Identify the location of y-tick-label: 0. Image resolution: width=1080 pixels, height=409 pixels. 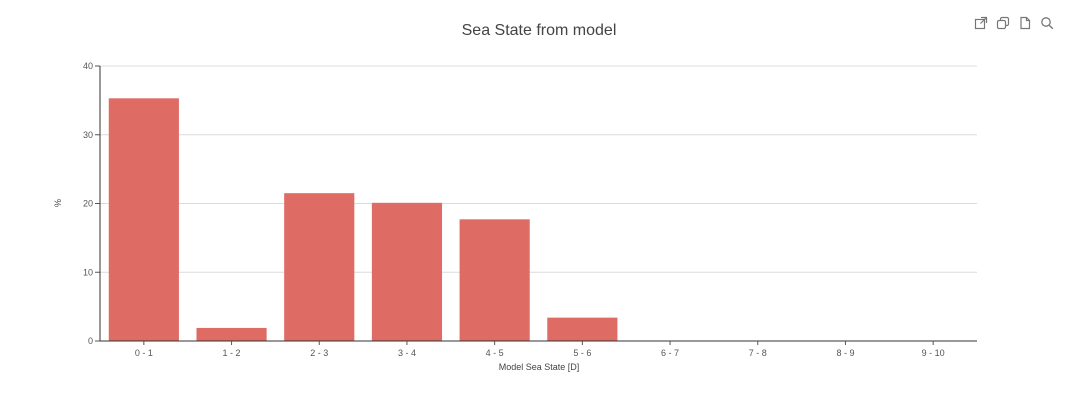
(90, 341).